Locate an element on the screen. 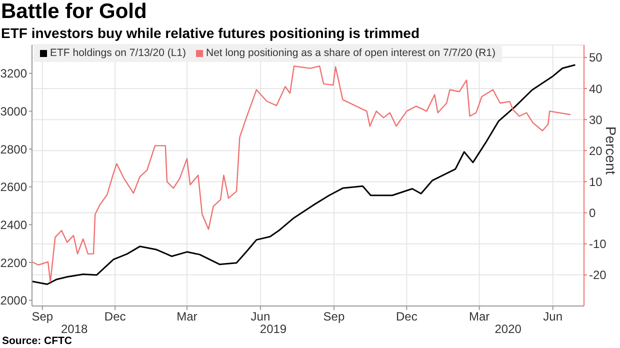 The height and width of the screenshot is (348, 620). chart-subtitle: ETF investors buy while relative futures positioning is trimmed is located at coordinates (210, 33).